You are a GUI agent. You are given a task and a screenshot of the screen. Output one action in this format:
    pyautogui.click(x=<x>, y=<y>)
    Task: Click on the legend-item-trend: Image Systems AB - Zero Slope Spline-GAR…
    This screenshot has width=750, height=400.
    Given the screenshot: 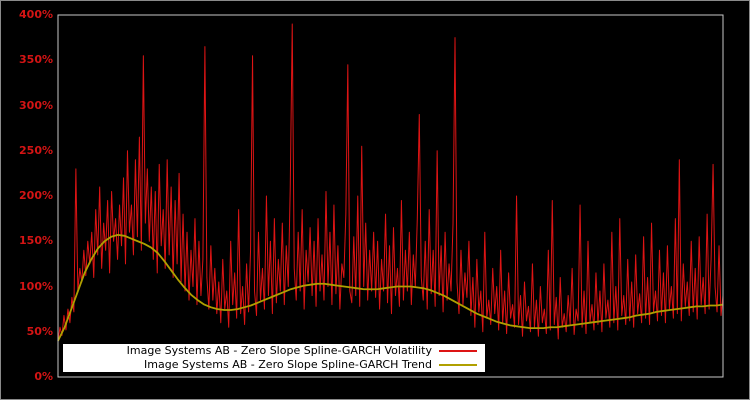 What is the action you would take?
    pyautogui.click(x=274, y=364)
    